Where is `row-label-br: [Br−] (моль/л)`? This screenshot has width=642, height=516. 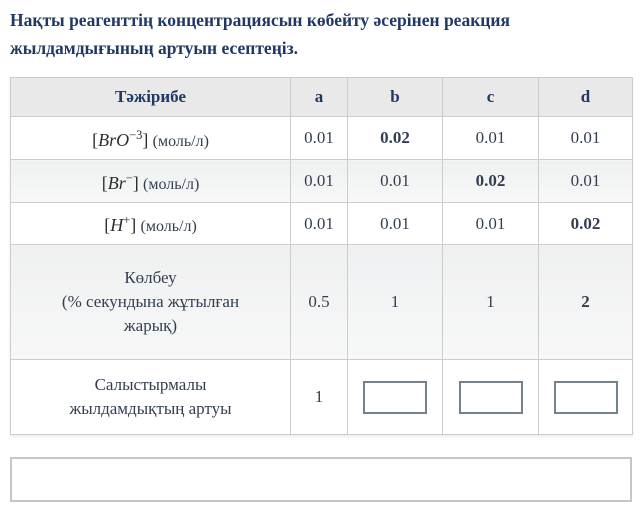
row-label-br: [Br−] (моль/л) is located at coordinates (150, 181).